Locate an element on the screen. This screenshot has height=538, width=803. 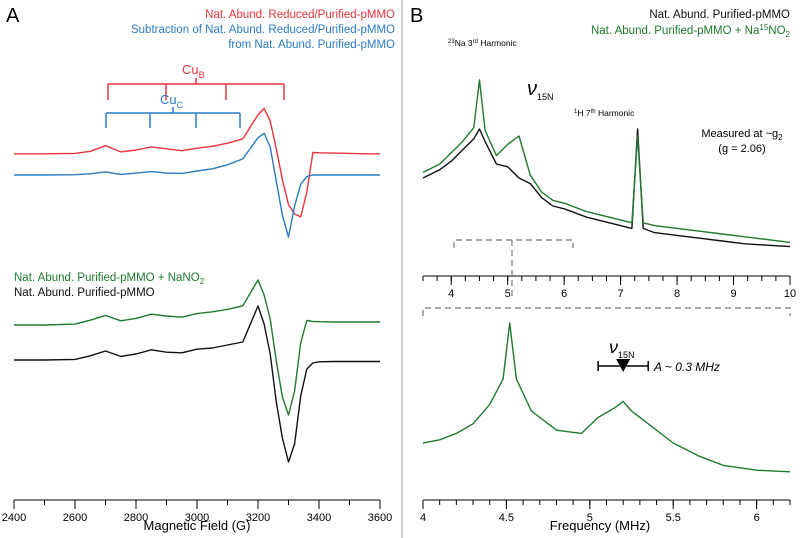
nu-15n-label-top: ν15N is located at coordinates (540, 90).